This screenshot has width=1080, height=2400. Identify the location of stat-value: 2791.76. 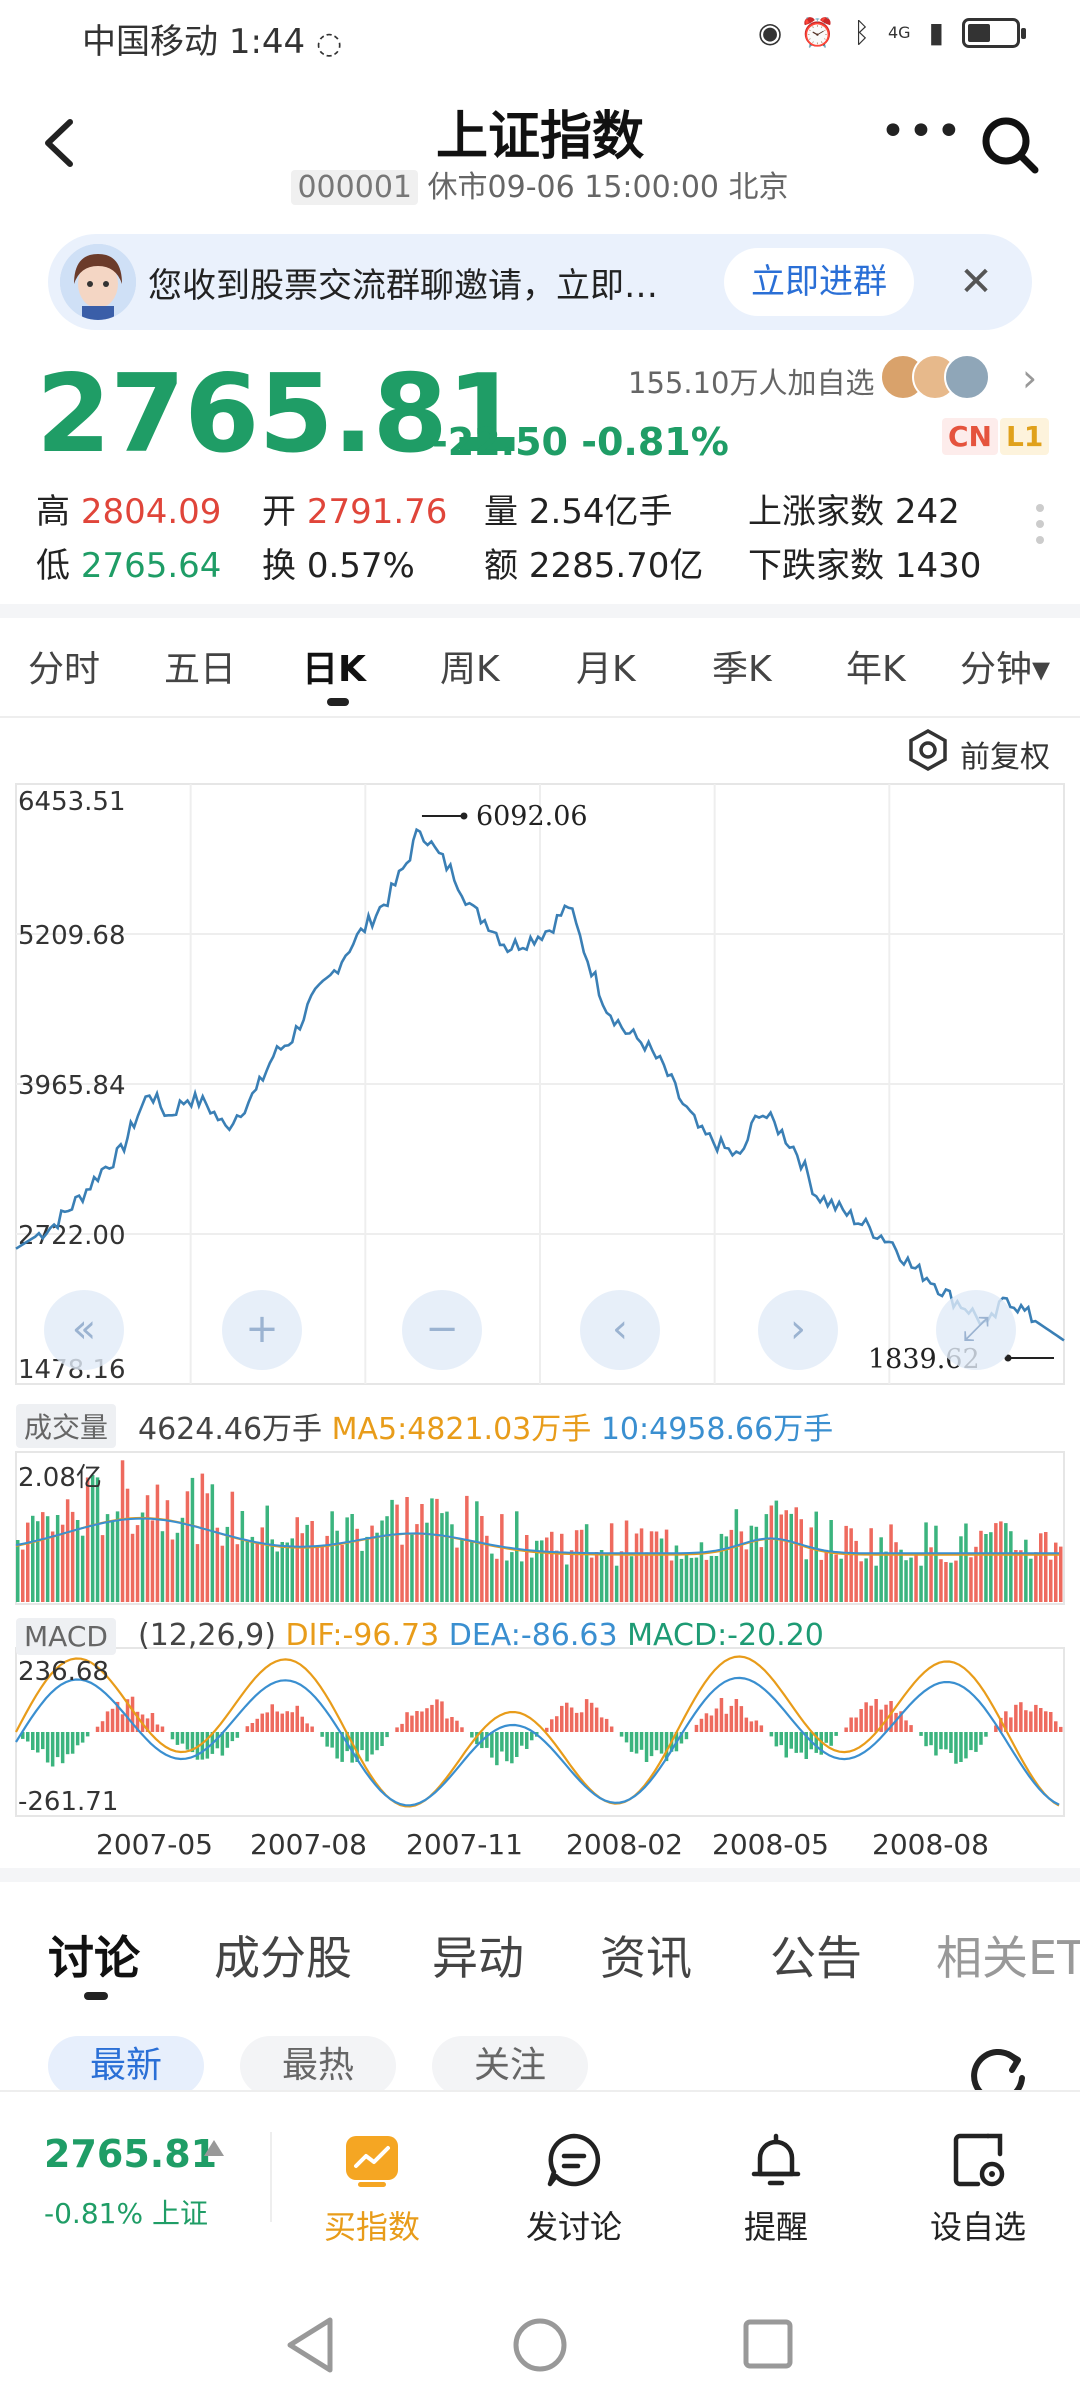
(377, 512).